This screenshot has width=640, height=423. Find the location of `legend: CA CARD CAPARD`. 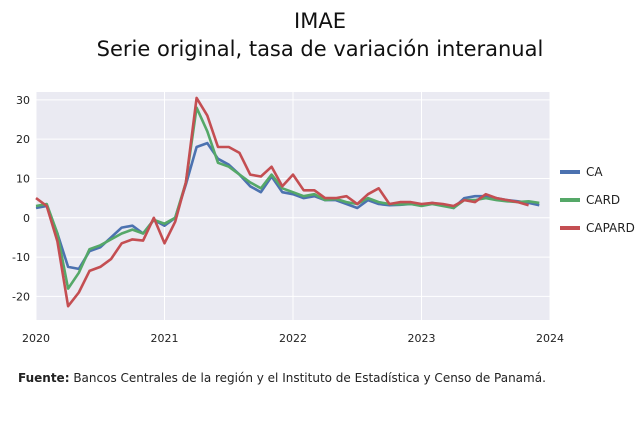

legend: CA CARD CAPARD is located at coordinates (597, 200).